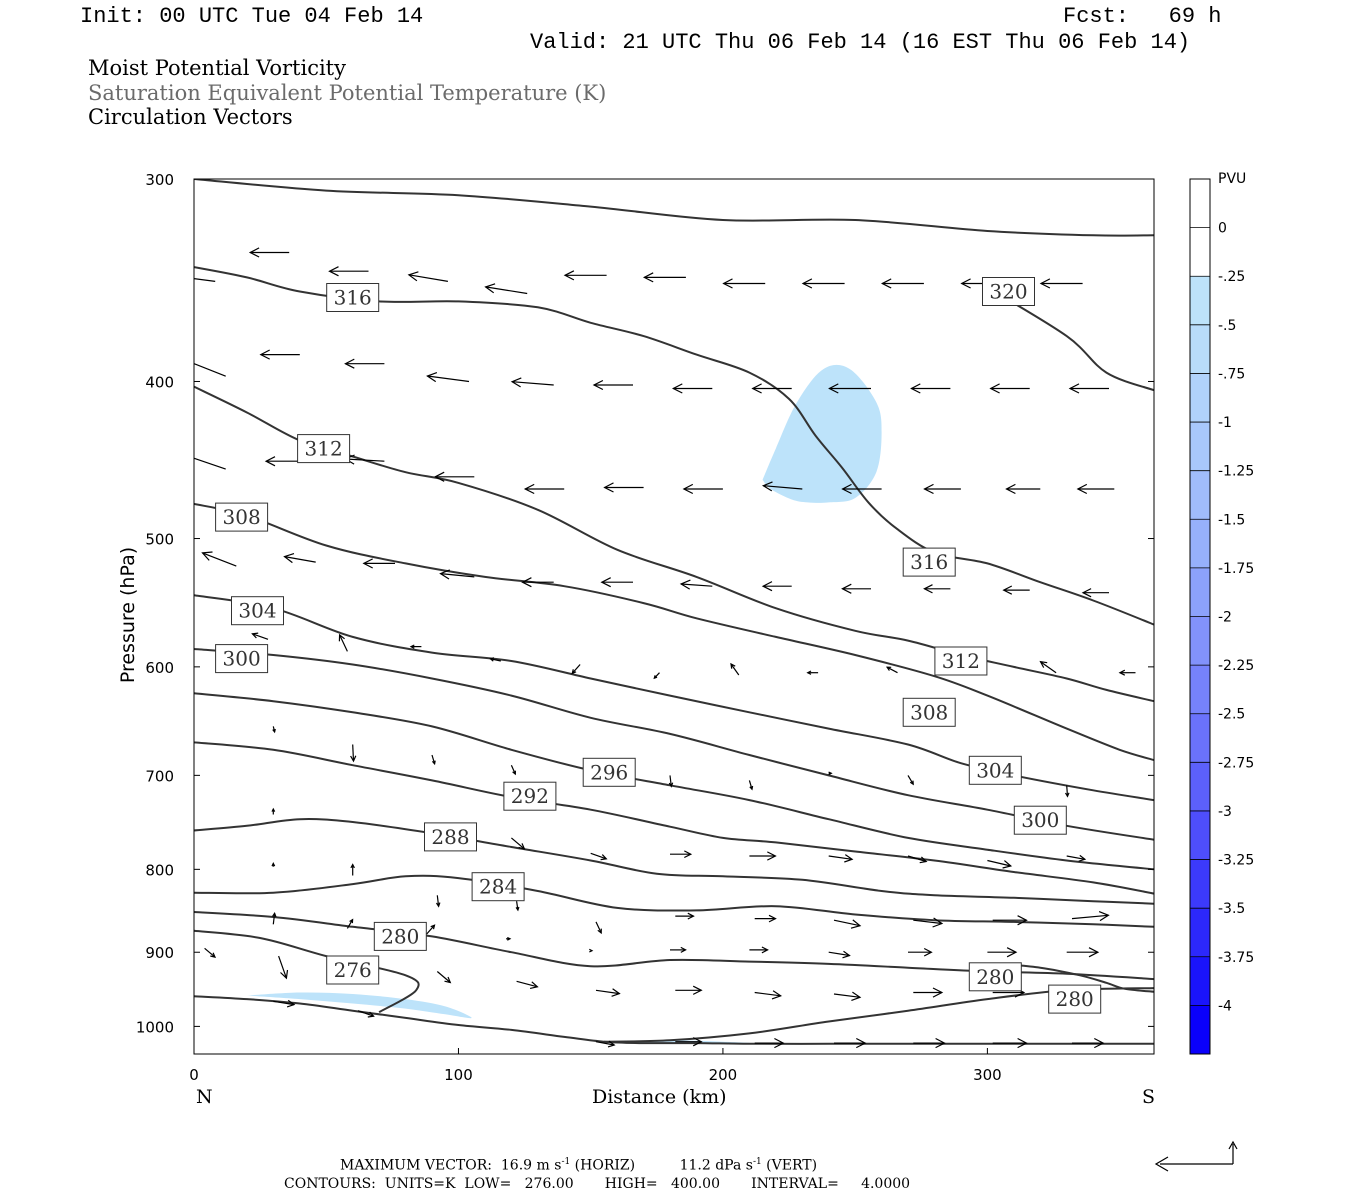 Image resolution: width=1350 pixels, height=1200 pixels. What do you see at coordinates (159, 870) in the screenshot?
I see `y-tick-label: 800` at bounding box center [159, 870].